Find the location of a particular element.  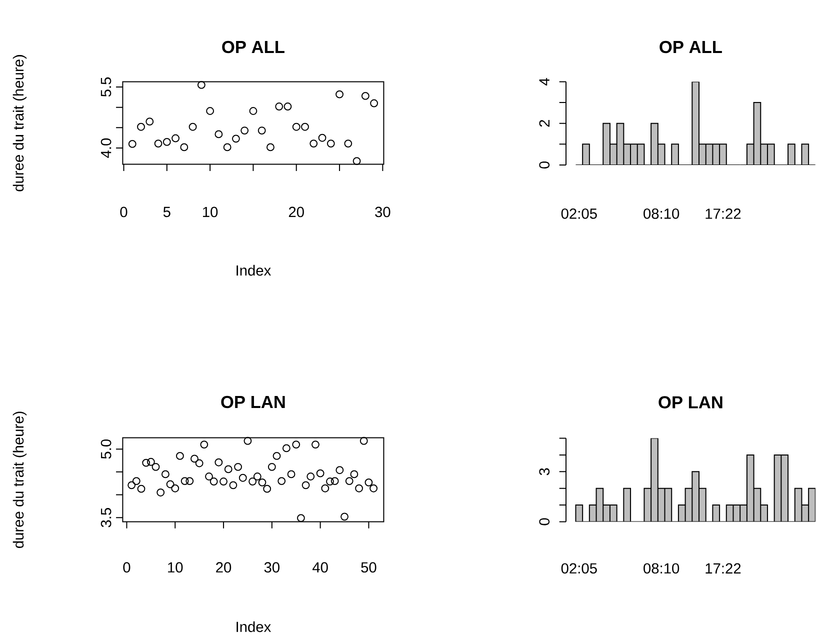

y-tick-label: 3.5 is located at coordinates (106, 518).